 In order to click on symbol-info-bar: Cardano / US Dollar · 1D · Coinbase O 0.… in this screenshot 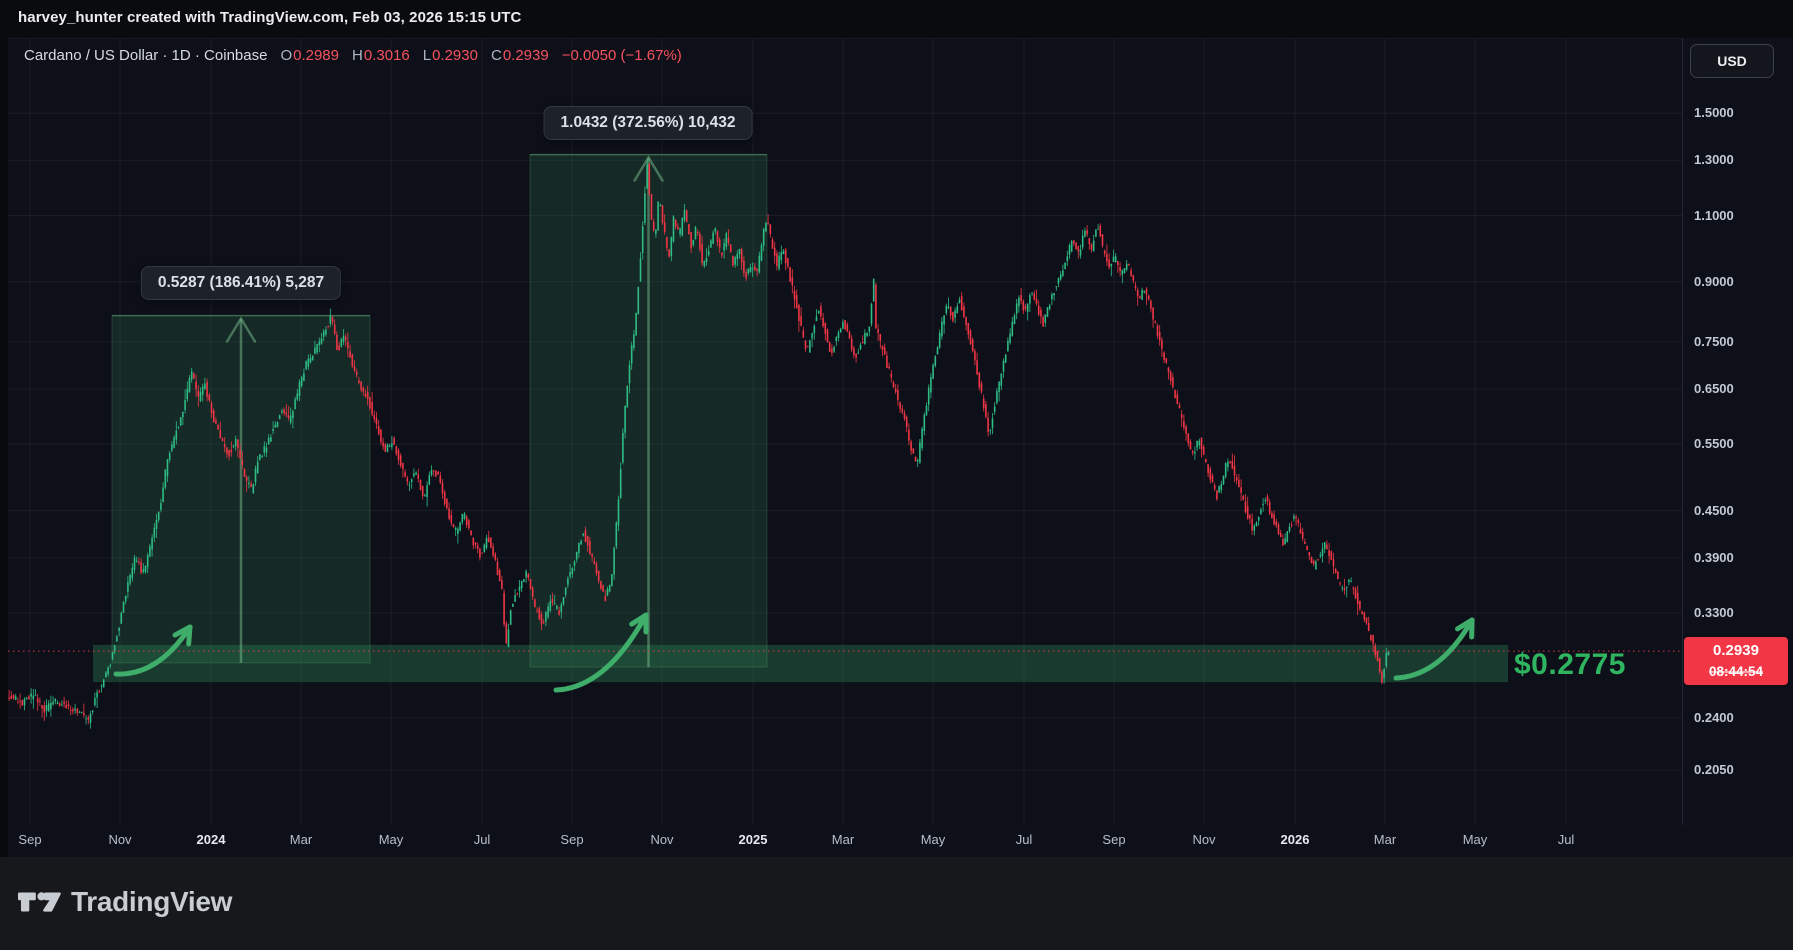, I will do `click(353, 55)`.